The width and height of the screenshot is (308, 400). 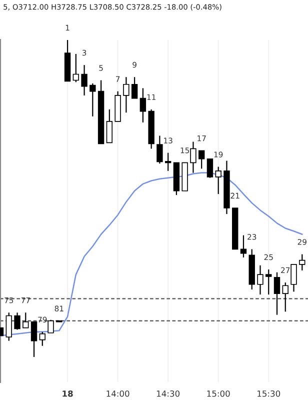 I want to click on x-tick-label: 15:30, so click(x=269, y=393).